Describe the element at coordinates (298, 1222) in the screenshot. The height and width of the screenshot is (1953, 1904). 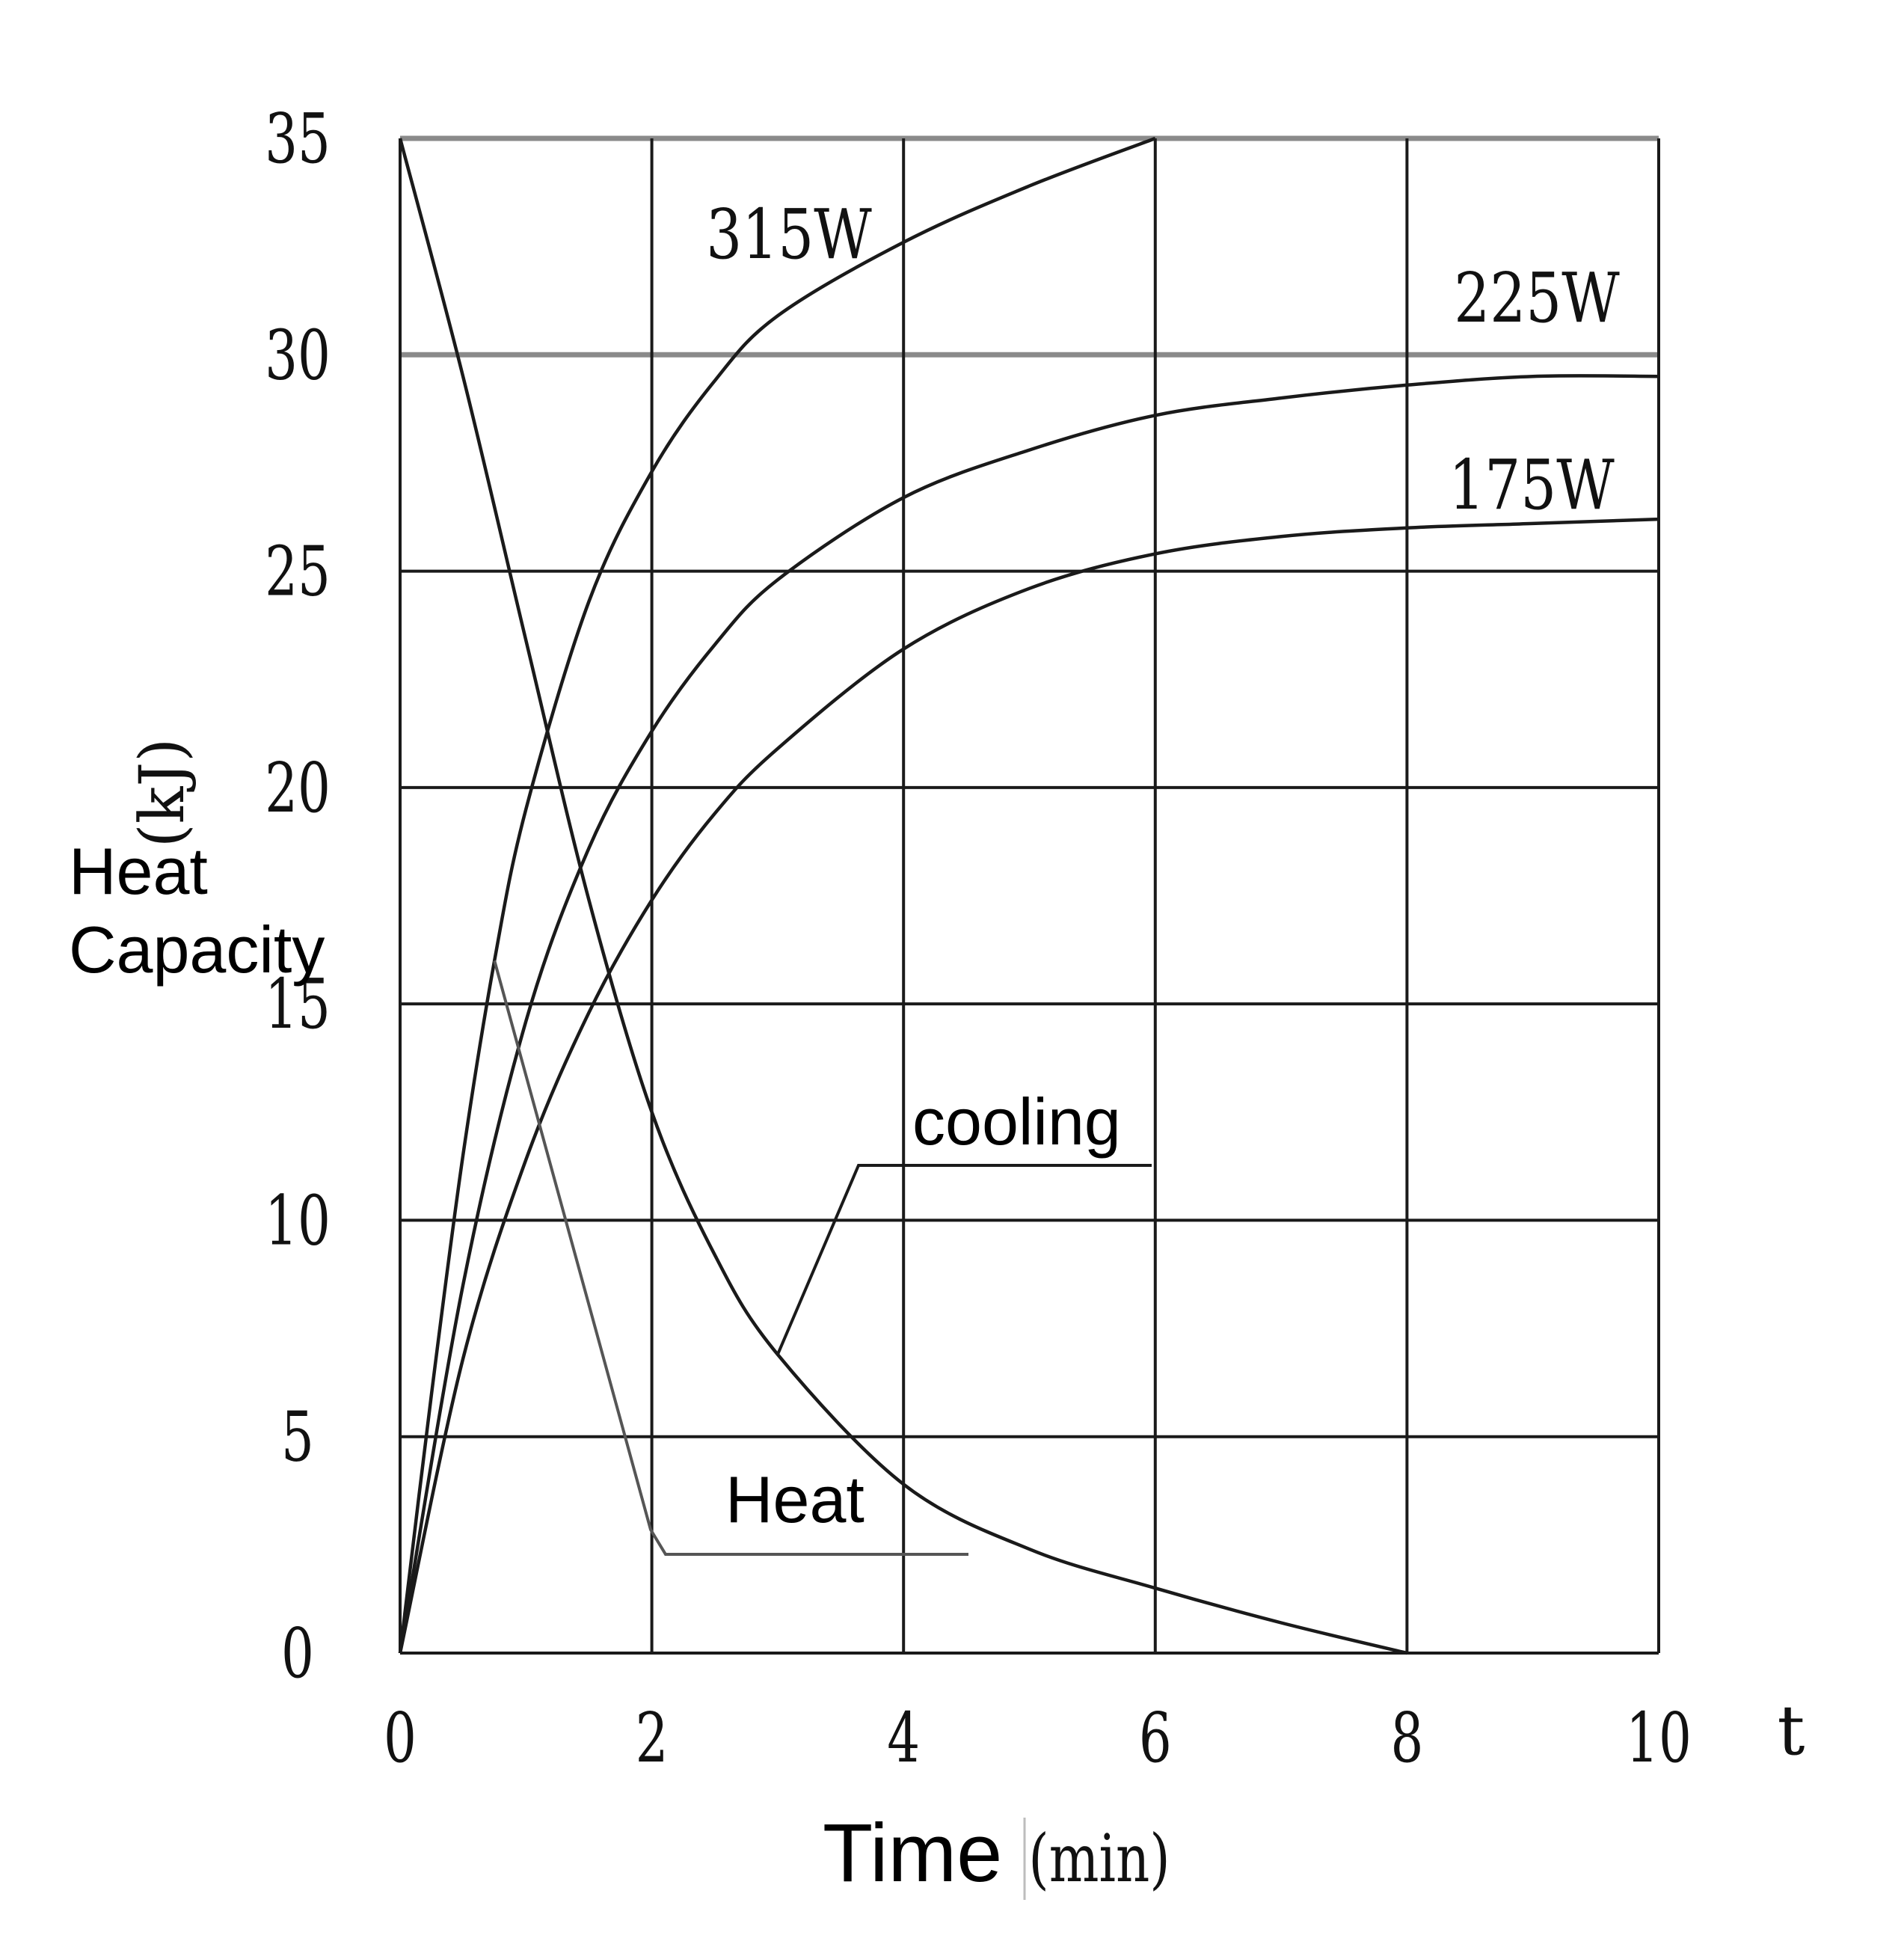
I see `y-tick-label: 10` at that location.